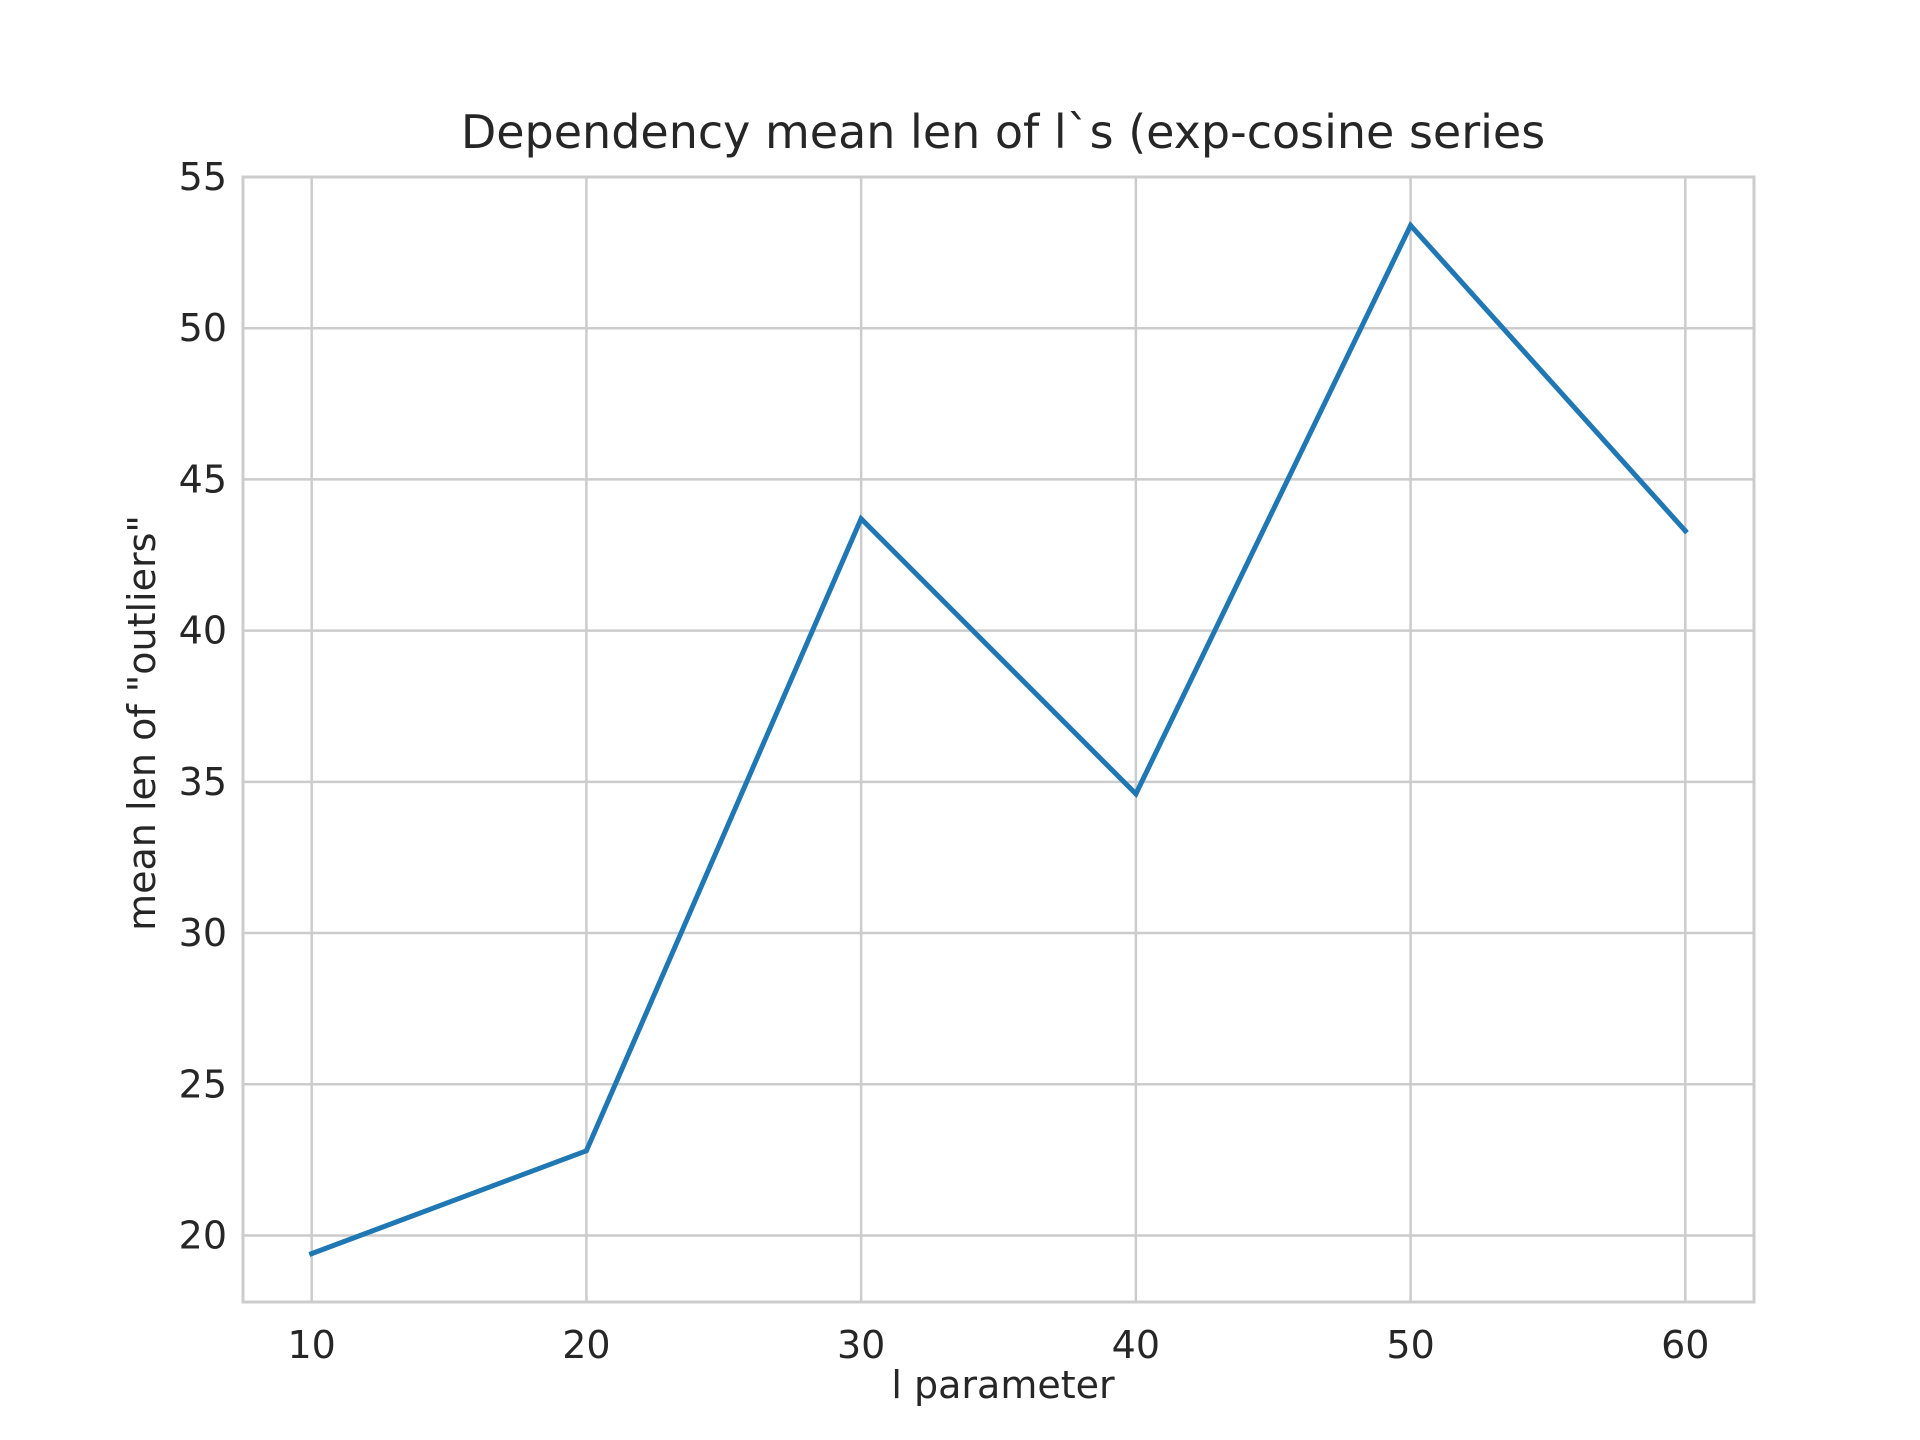  I want to click on x-tick-label: 30, so click(861, 1345).